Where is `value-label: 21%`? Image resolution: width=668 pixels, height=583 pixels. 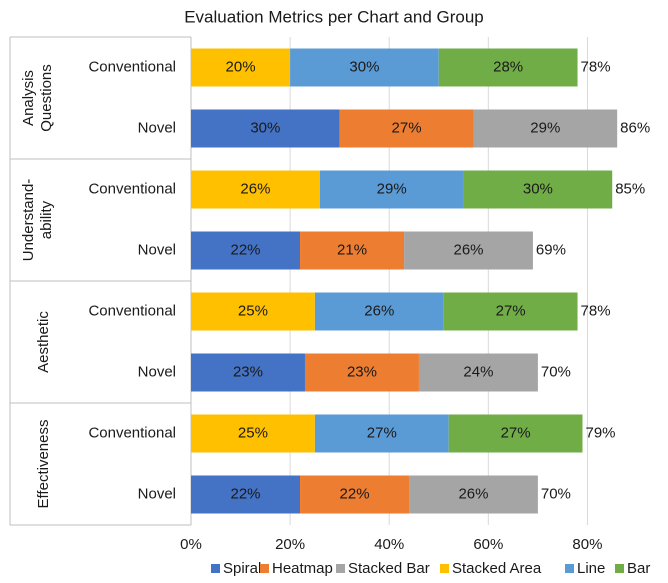 value-label: 21% is located at coordinates (352, 249).